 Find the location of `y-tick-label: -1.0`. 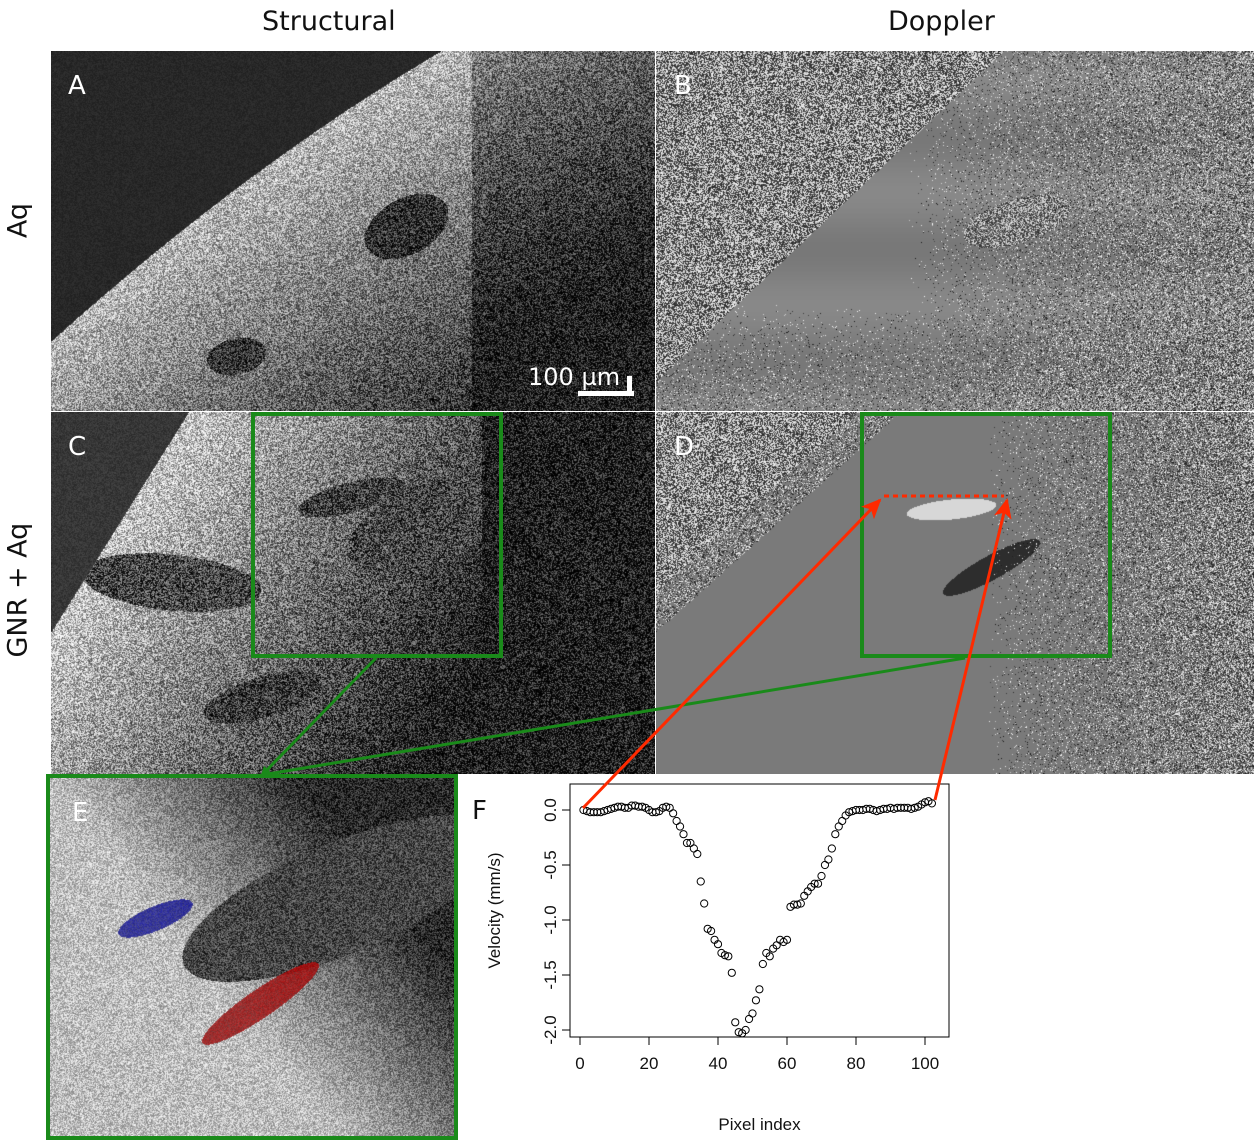

y-tick-label: -1.0 is located at coordinates (550, 919).